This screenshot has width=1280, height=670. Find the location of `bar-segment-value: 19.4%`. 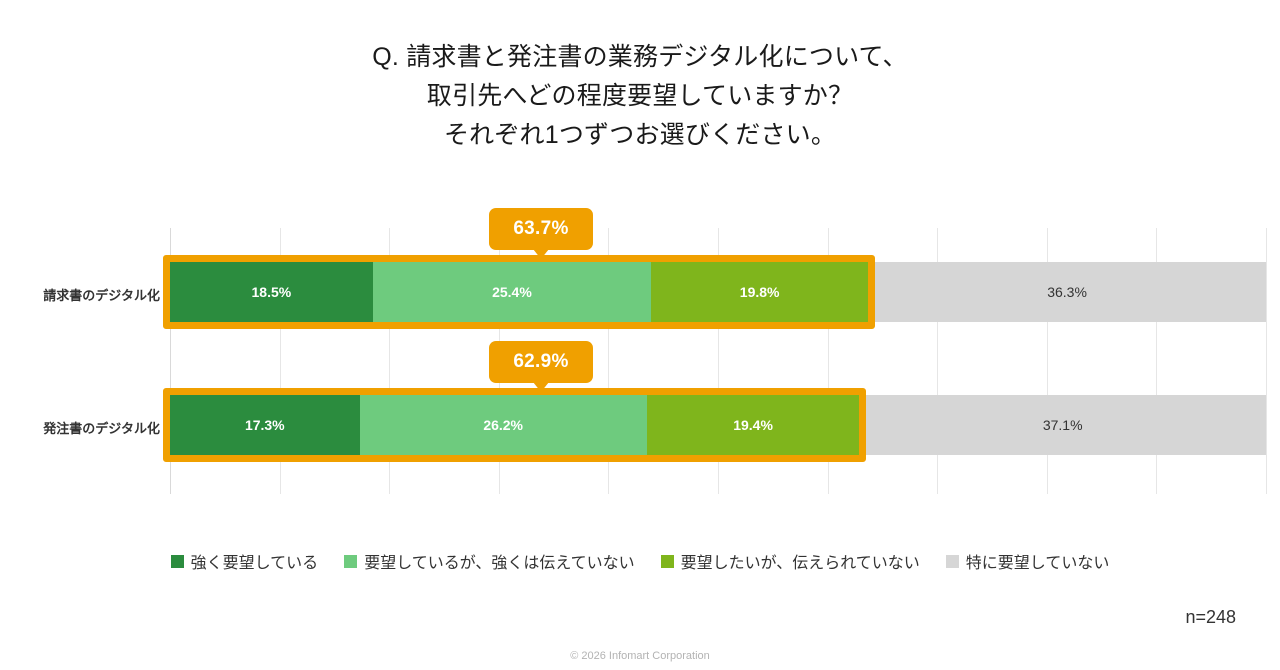

bar-segment-value: 19.4% is located at coordinates (753, 425).